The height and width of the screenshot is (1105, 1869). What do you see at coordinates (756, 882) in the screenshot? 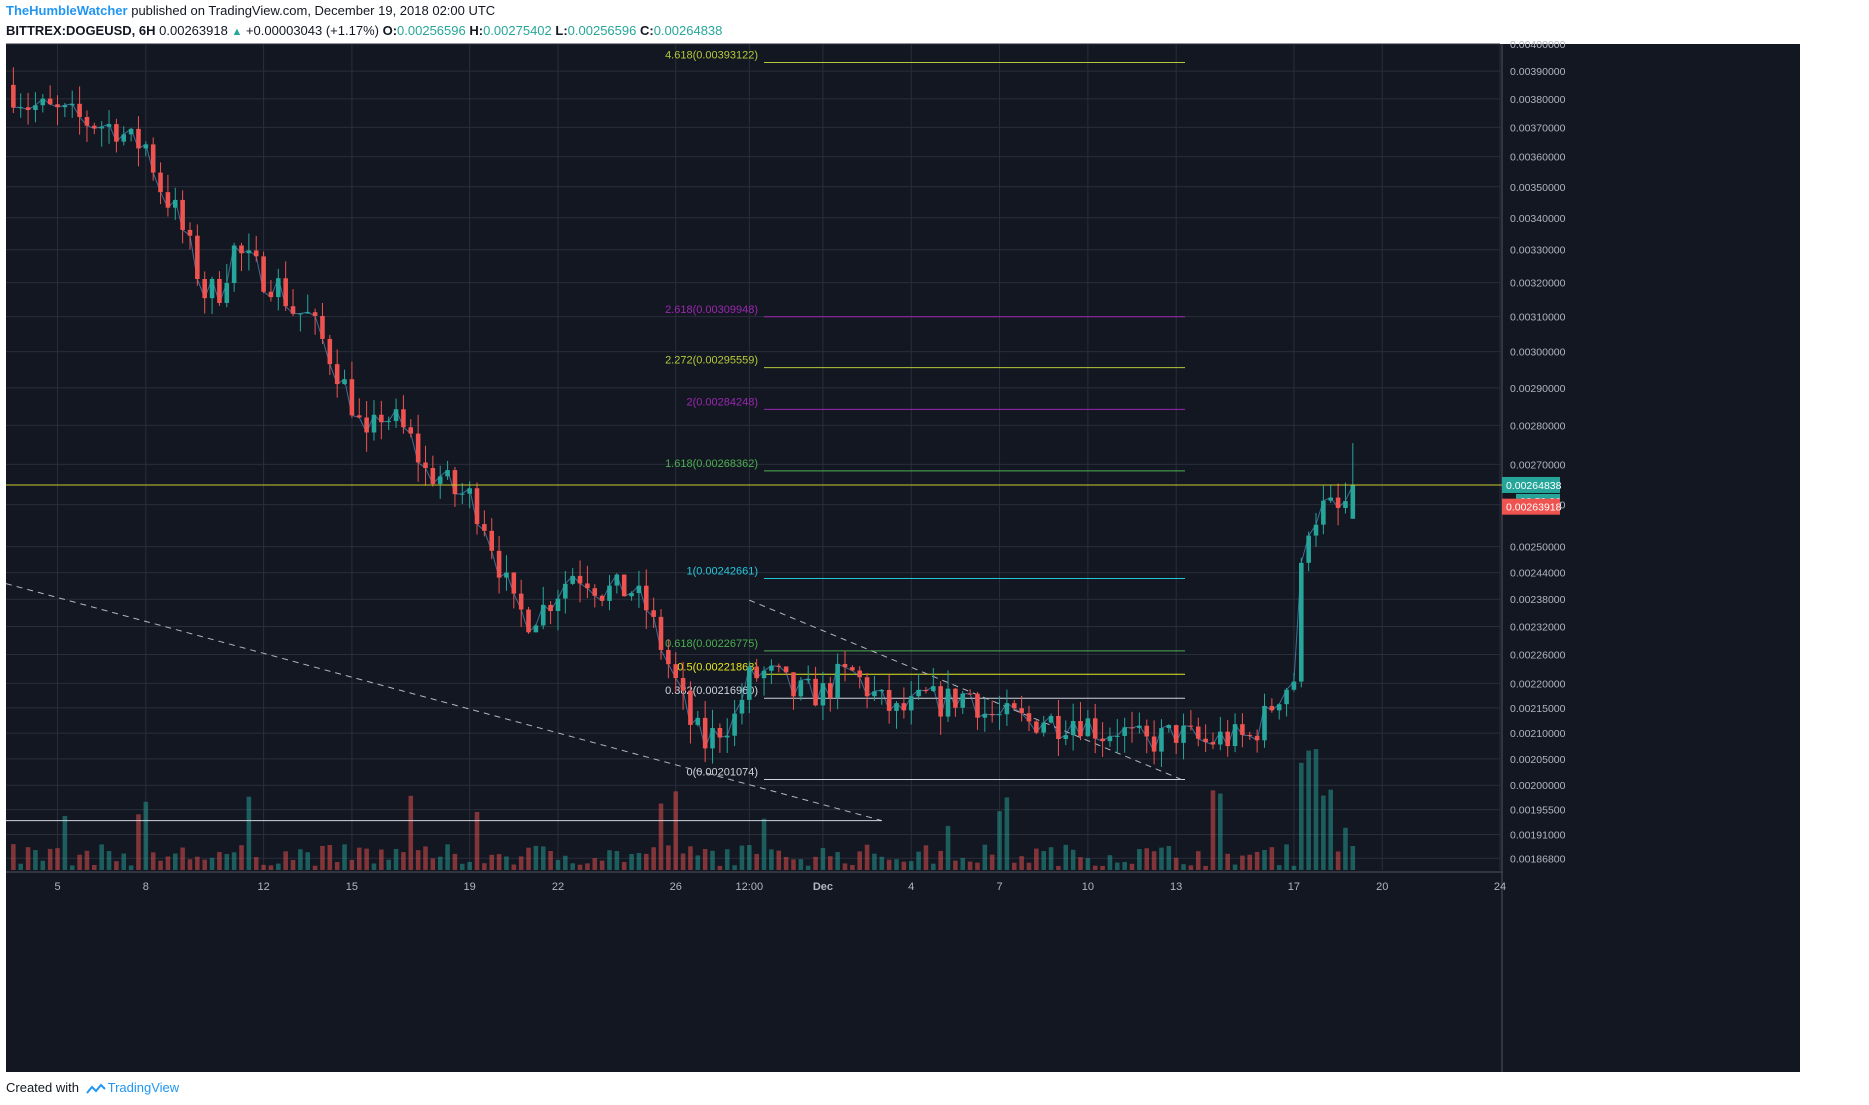
I see `time-axis: 5 8 12 15 19 22 26 12:00 Dec 4 7 10 13 17 20 24` at bounding box center [756, 882].